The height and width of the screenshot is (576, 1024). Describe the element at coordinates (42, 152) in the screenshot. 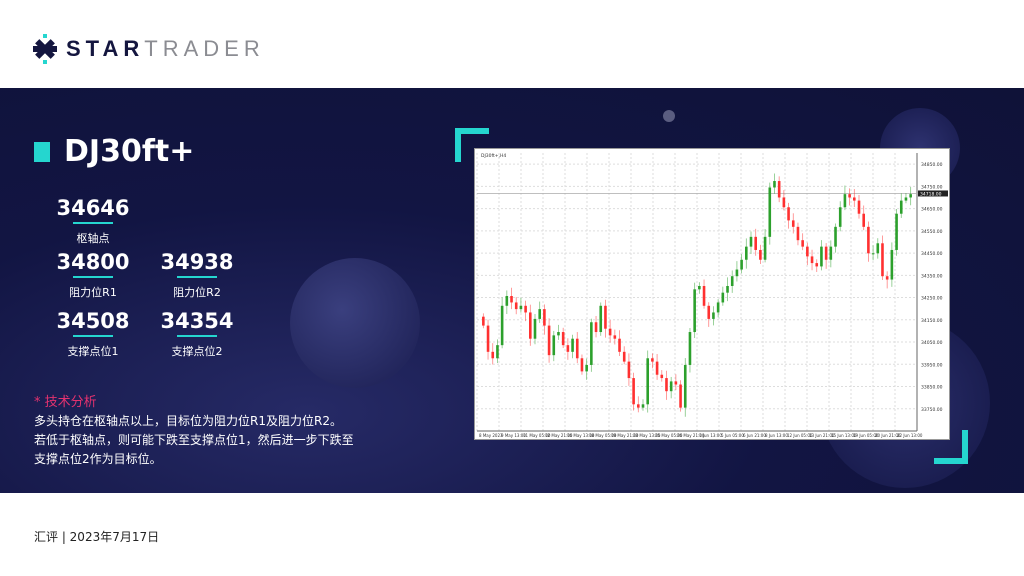

I see `title-marker` at that location.